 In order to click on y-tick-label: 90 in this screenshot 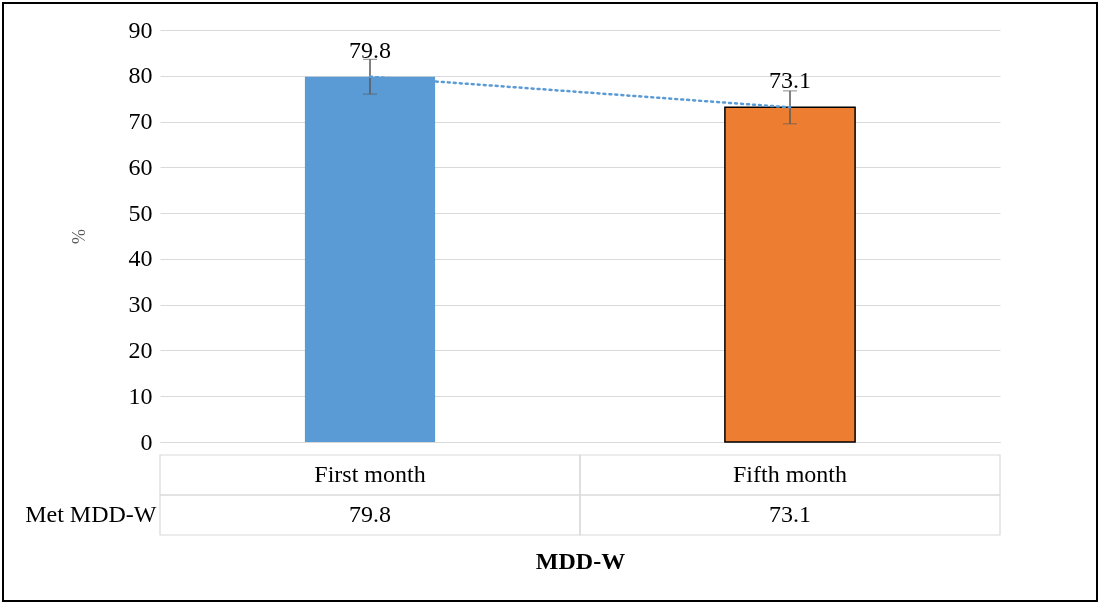, I will do `click(140, 29)`.